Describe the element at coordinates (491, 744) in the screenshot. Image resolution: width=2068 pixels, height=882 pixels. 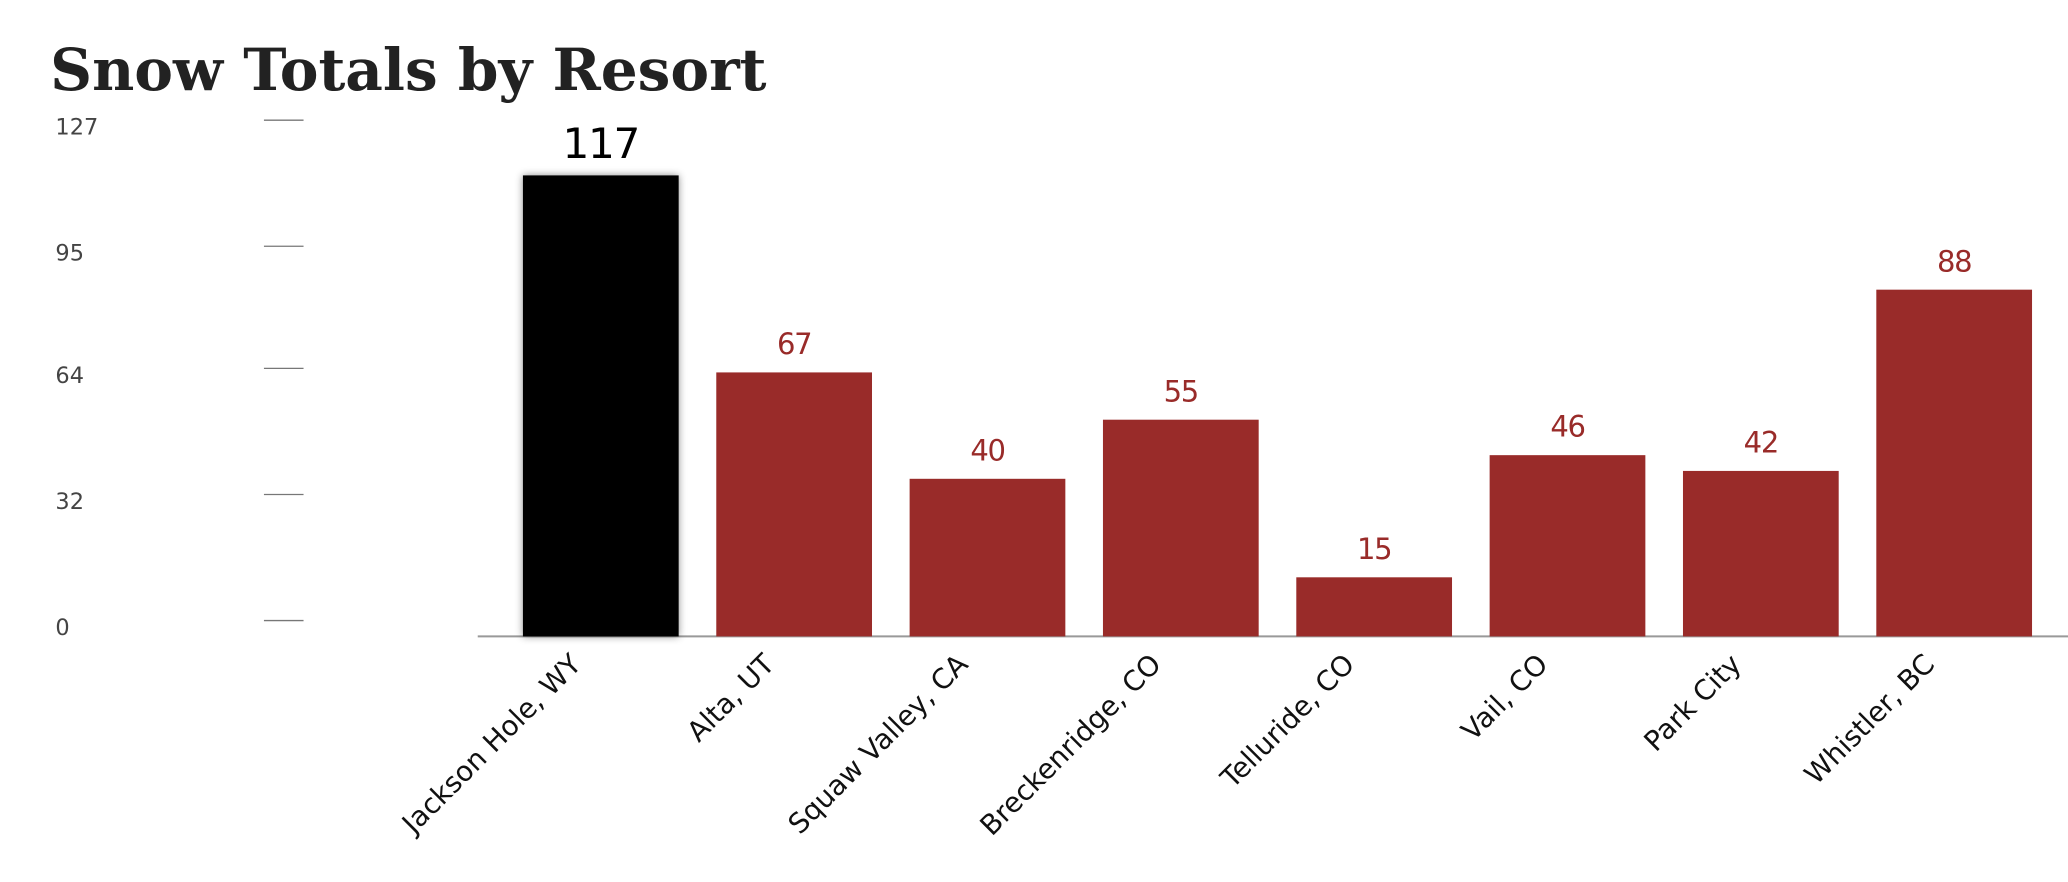
I see `x-tick-label: Jackson Hole, WY` at that location.